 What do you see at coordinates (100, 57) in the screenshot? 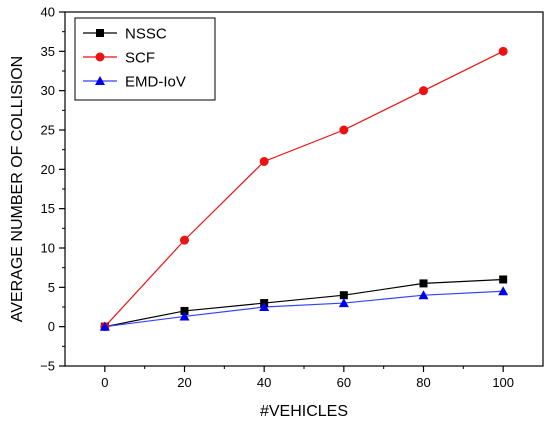
I see `legend-marker-scf` at bounding box center [100, 57].